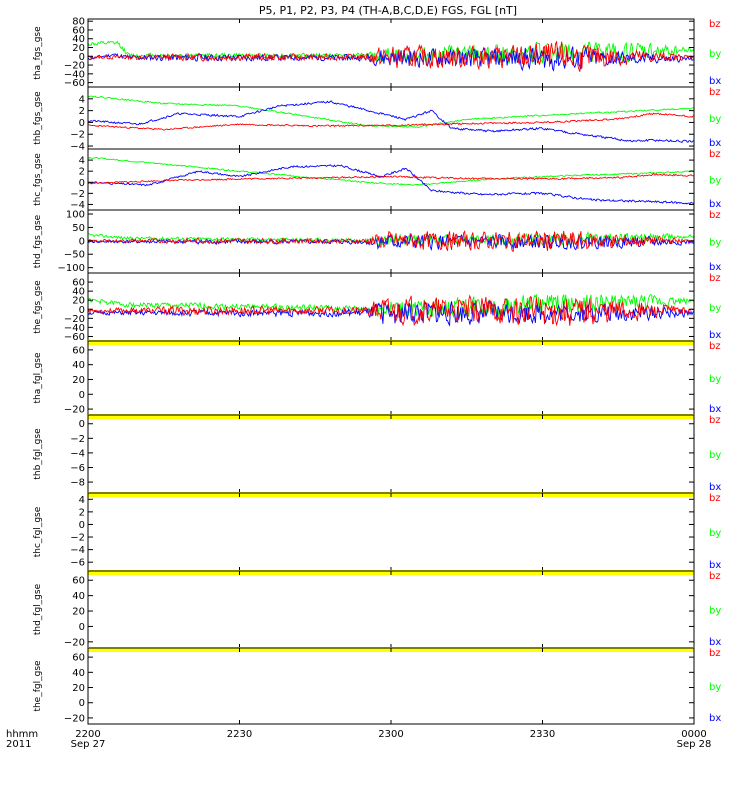  Describe the element at coordinates (38, 686) in the screenshot. I see `y-axis-label: the_fgl_gse` at that location.